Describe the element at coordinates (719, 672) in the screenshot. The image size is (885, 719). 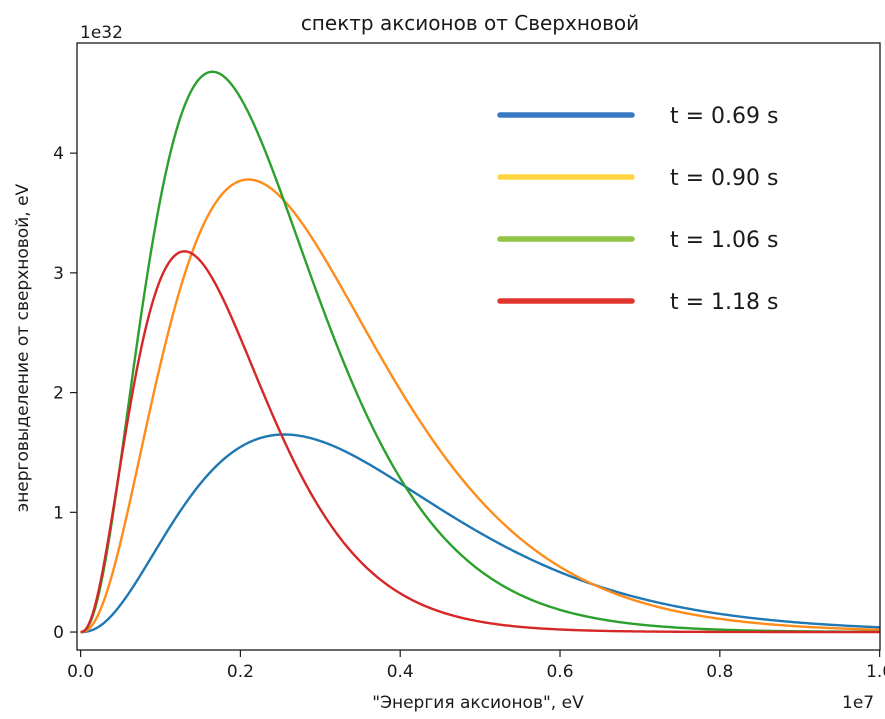
I see `x-tick-label: 0.8` at that location.